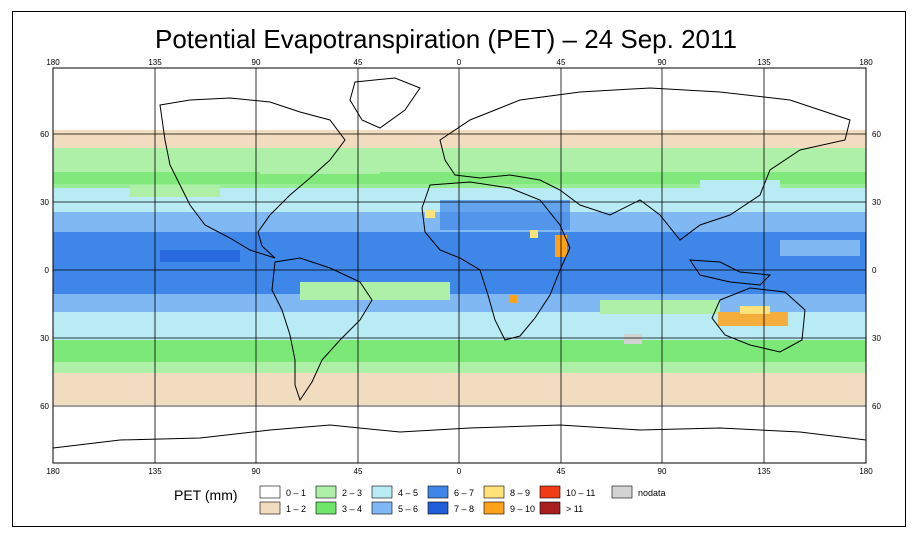 The width and height of the screenshot is (920, 539). I want to click on lat-tick-right-0: 60, so click(876, 134).